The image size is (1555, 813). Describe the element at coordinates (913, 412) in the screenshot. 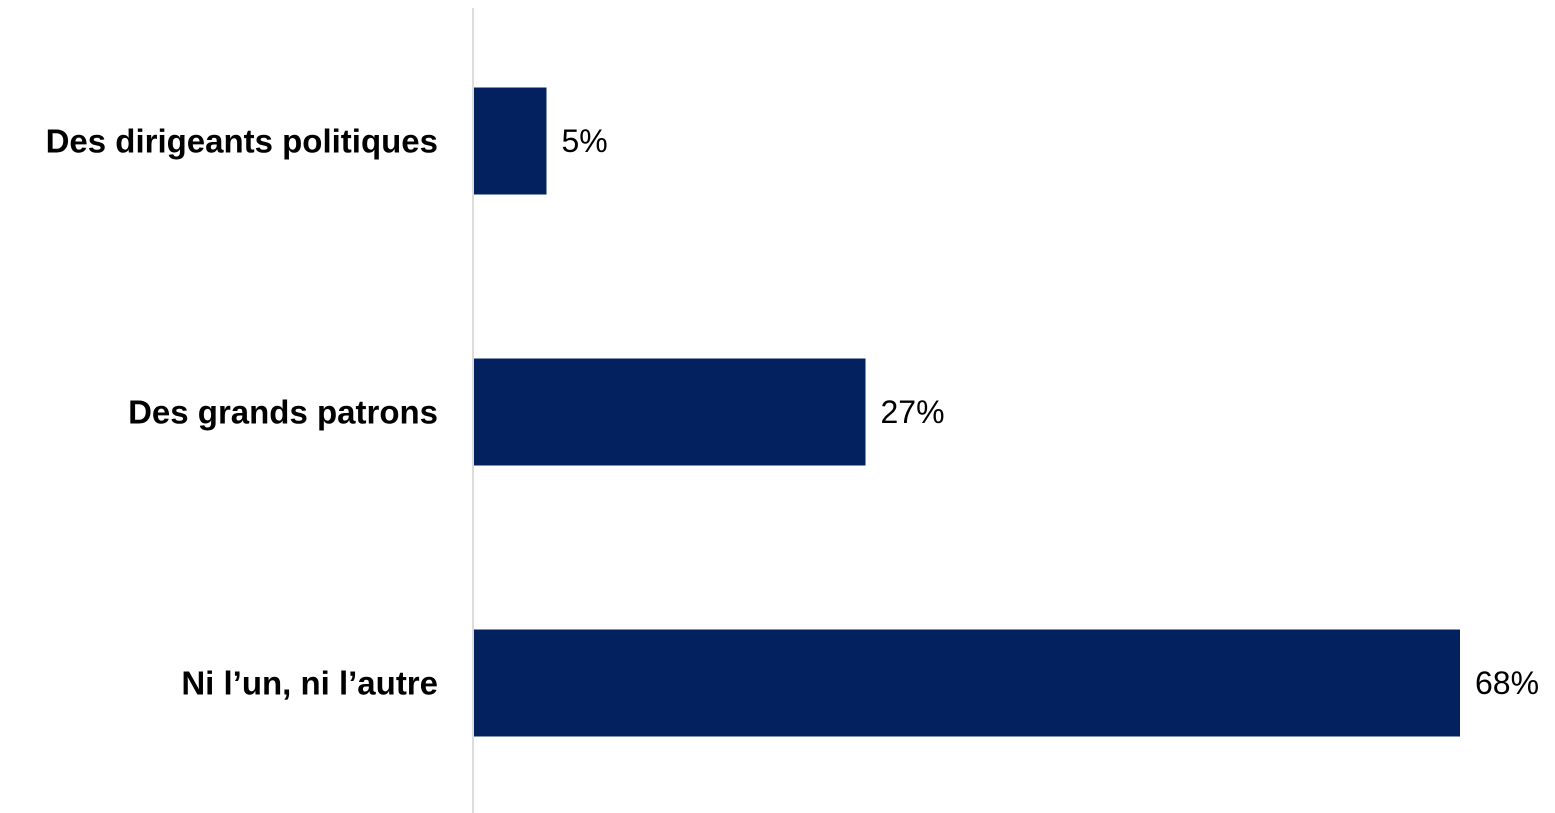

I see `value-label-1: 27%` at that location.